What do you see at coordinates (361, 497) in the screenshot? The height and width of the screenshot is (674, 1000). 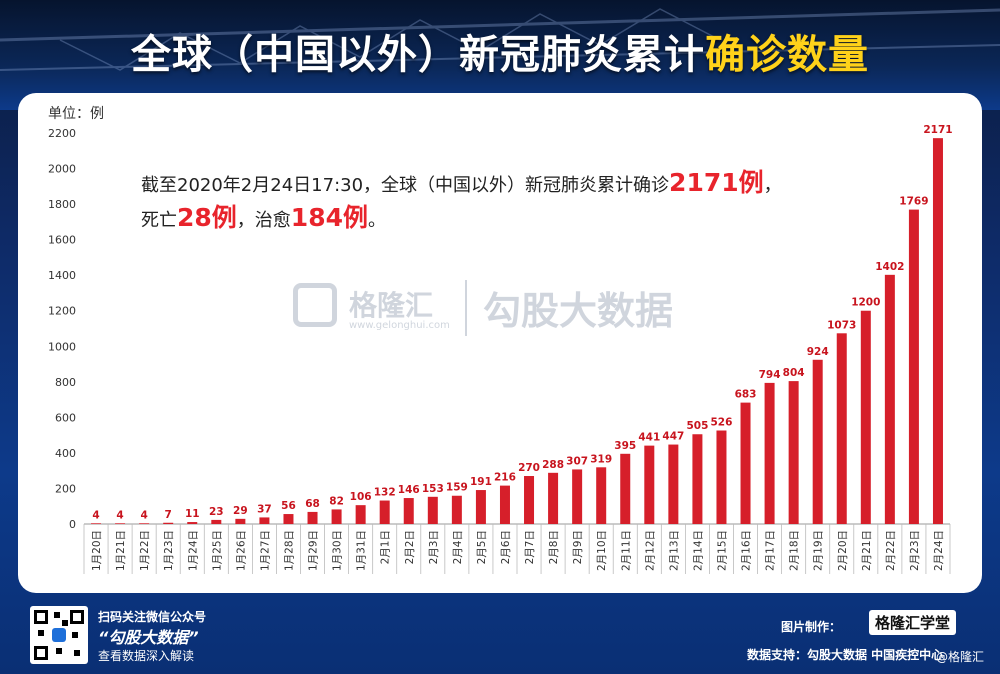 I see `data-label: 106` at bounding box center [361, 497].